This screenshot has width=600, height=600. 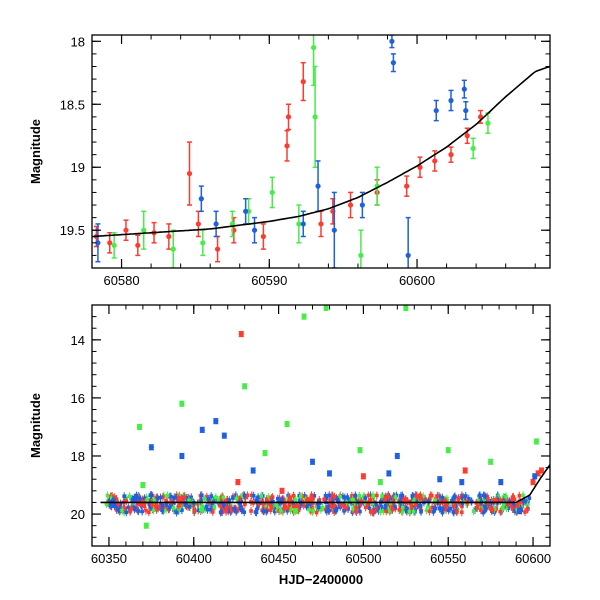 What do you see at coordinates (325, 484) in the screenshot?
I see `model-curve` at bounding box center [325, 484].